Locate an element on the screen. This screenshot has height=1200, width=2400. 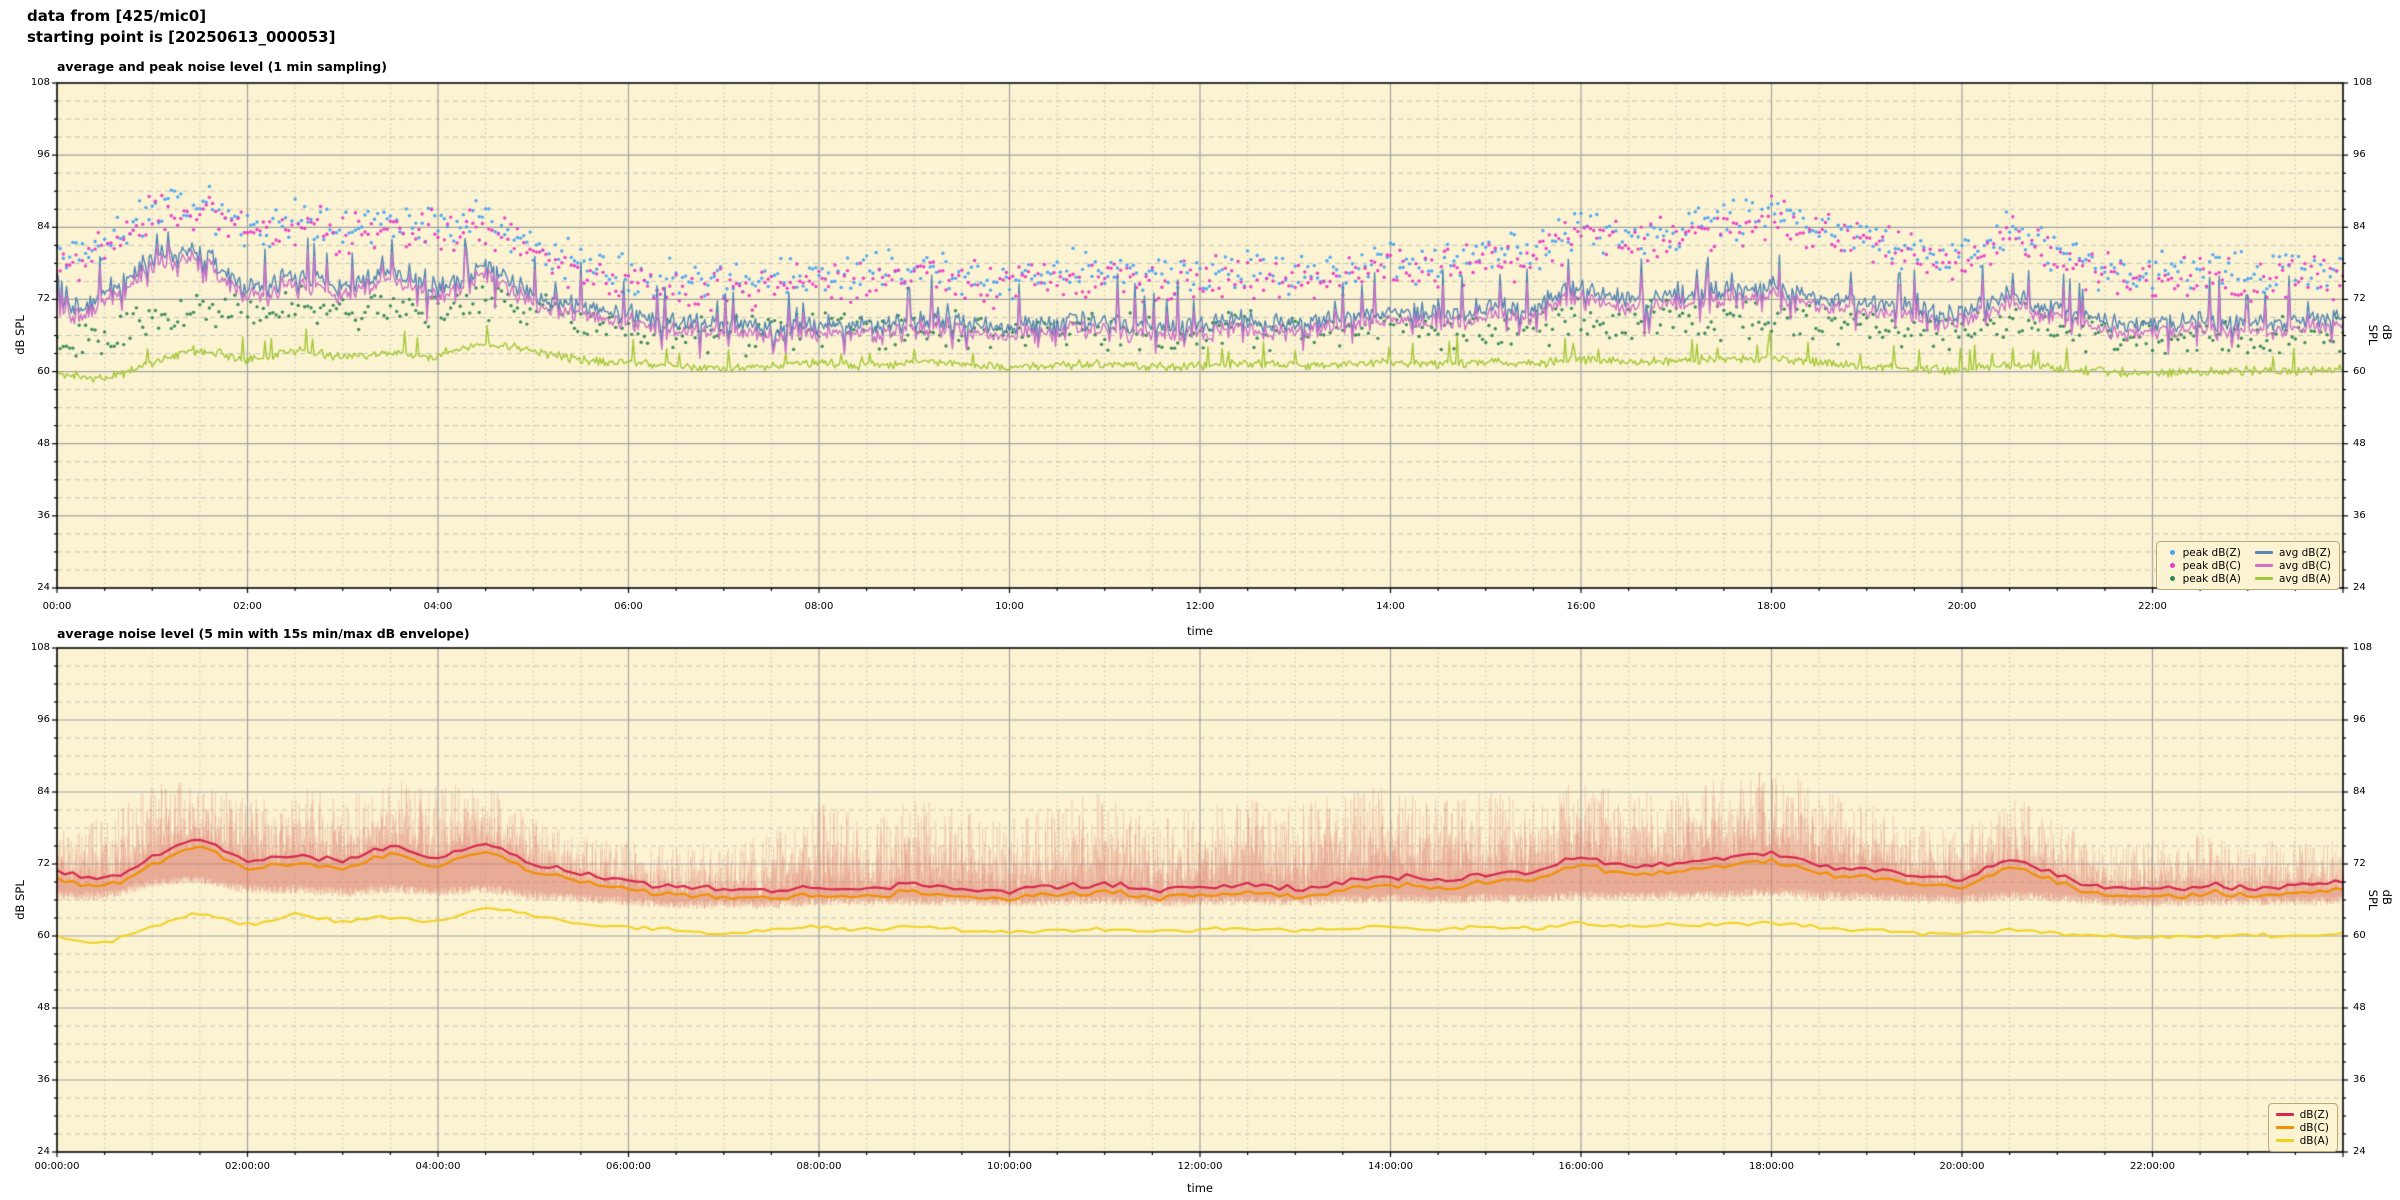
x-tick-label: 14:00:00 is located at coordinates (1390, 1166).